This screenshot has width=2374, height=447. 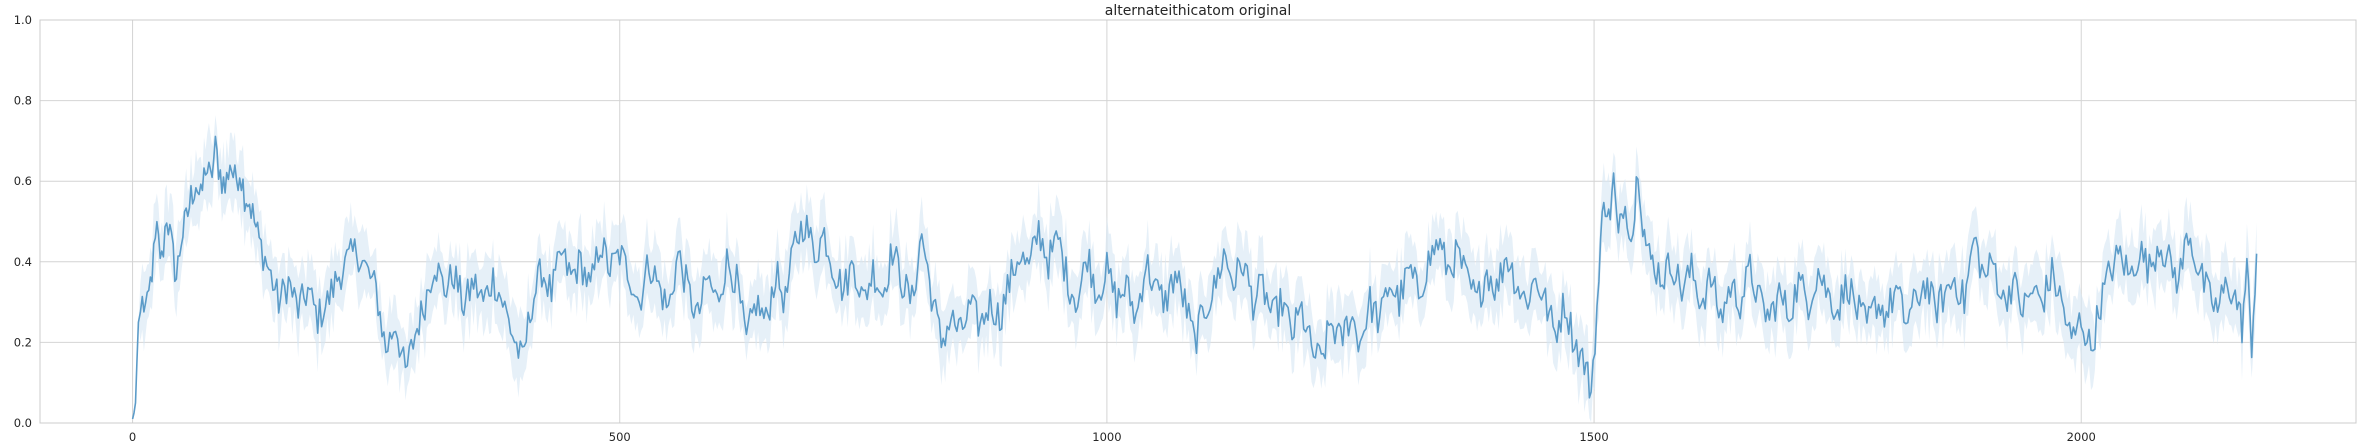 What do you see at coordinates (132, 437) in the screenshot?
I see `x-tick-label: 0` at bounding box center [132, 437].